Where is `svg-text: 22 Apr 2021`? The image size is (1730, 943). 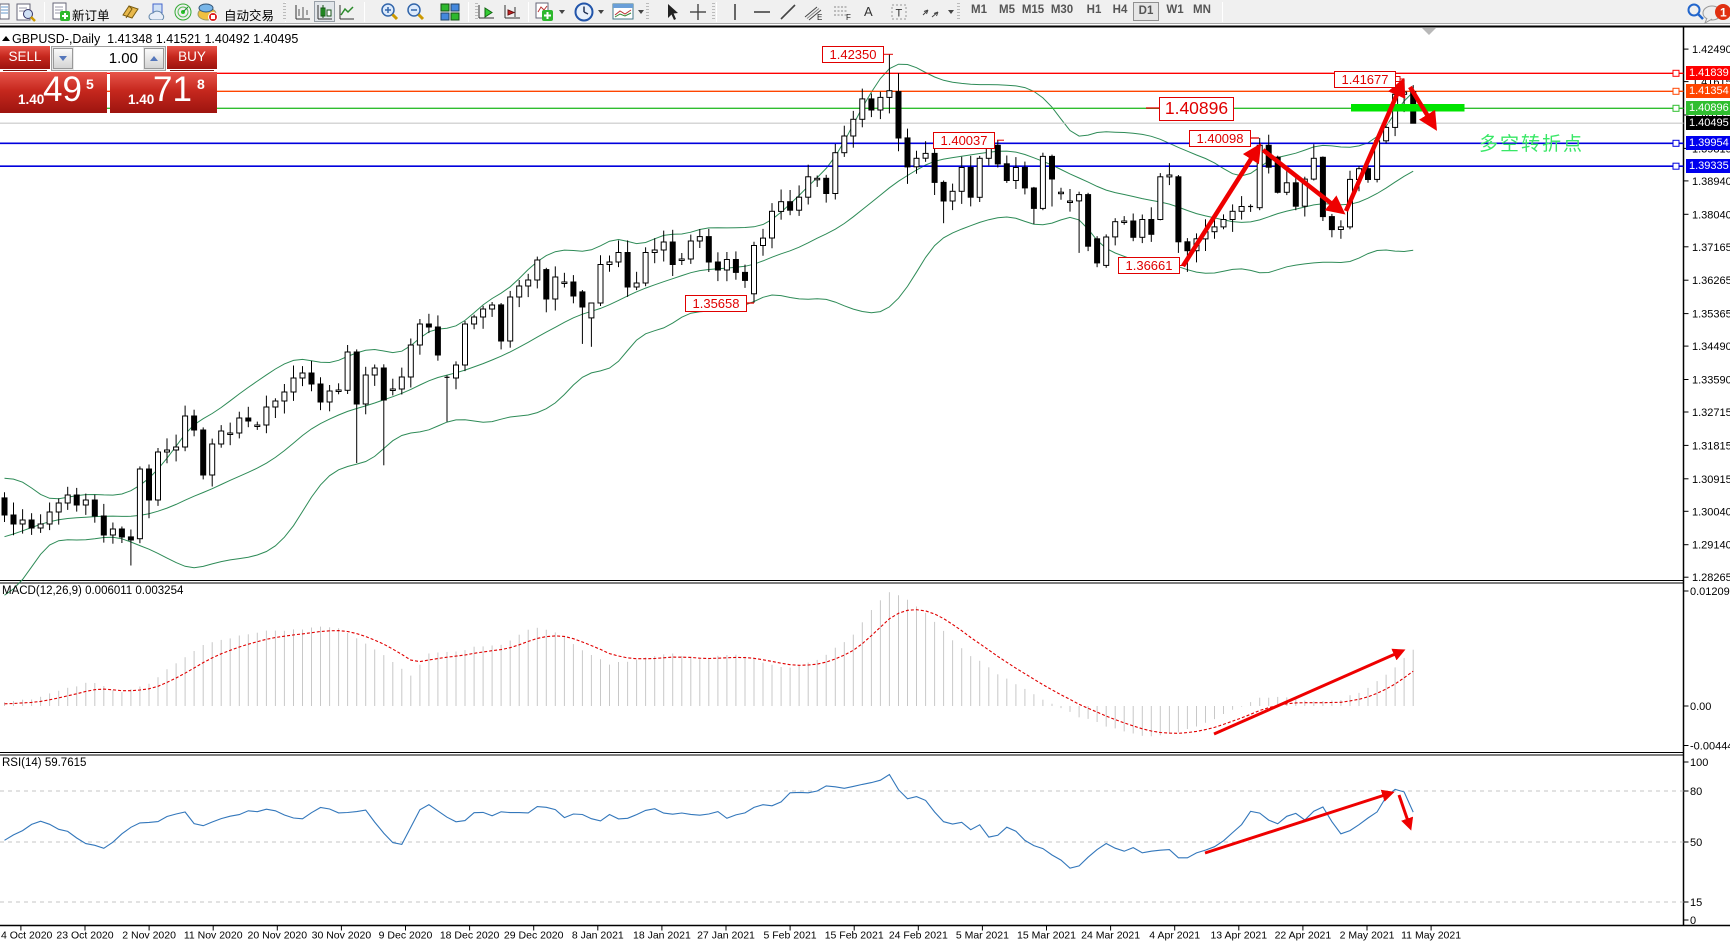 svg-text: 22 Apr 2021 is located at coordinates (1303, 936).